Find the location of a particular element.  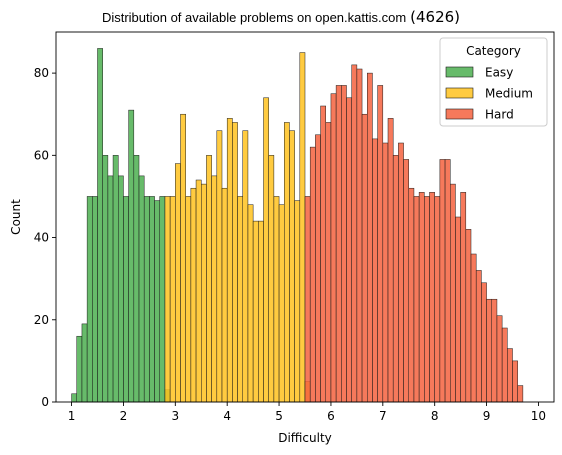

legend: Category Easy Medium Hard is located at coordinates (493, 82).